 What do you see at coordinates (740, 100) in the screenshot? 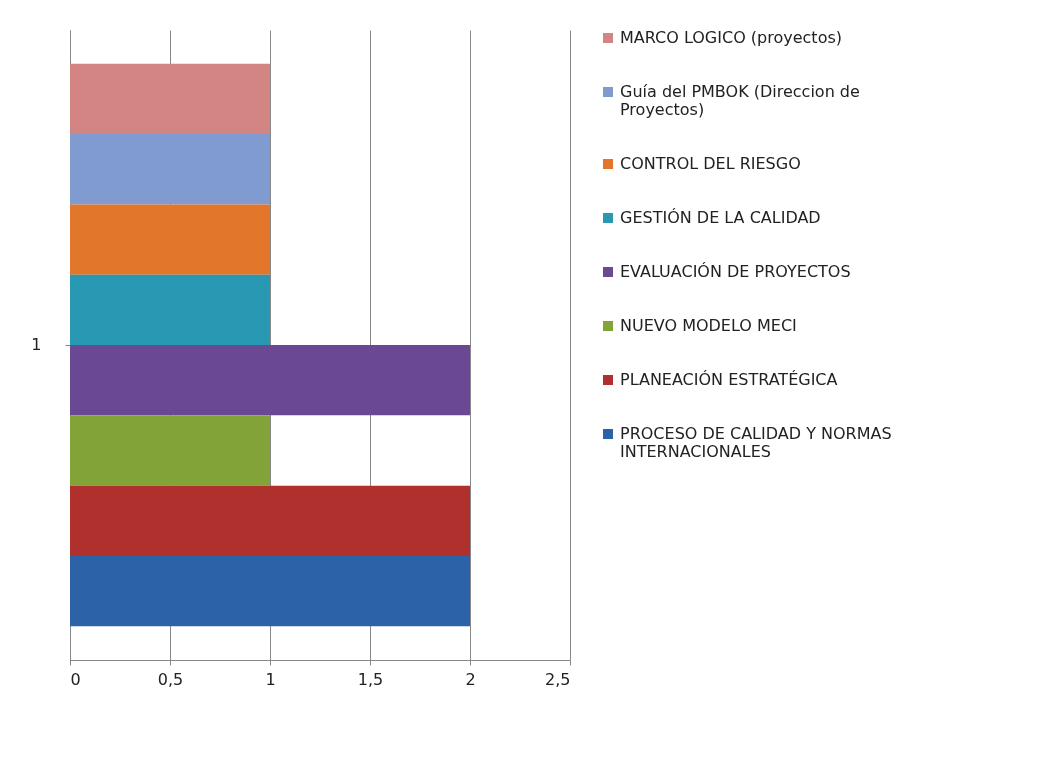
I see `legend-label: Guía del PMBOK (Direccion de Proyectos)` at bounding box center [740, 100].